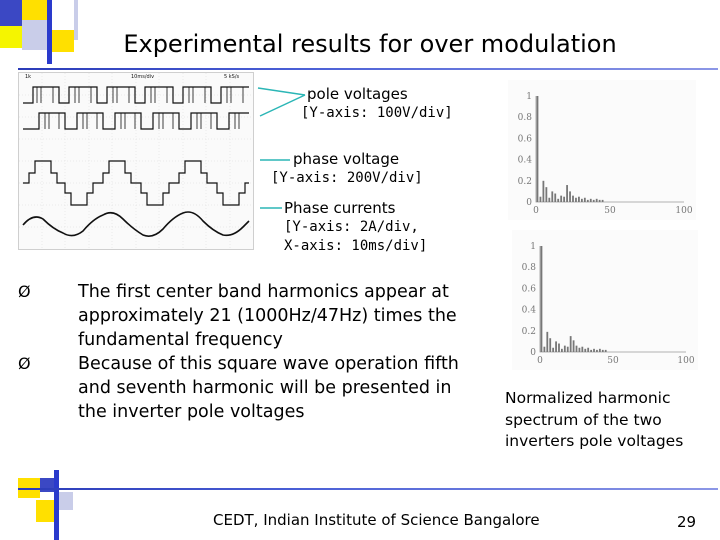 Image resolution: width=720 pixels, height=540 pixels. What do you see at coordinates (28, 77) in the screenshot?
I see `svg-text: 1k` at bounding box center [28, 77].